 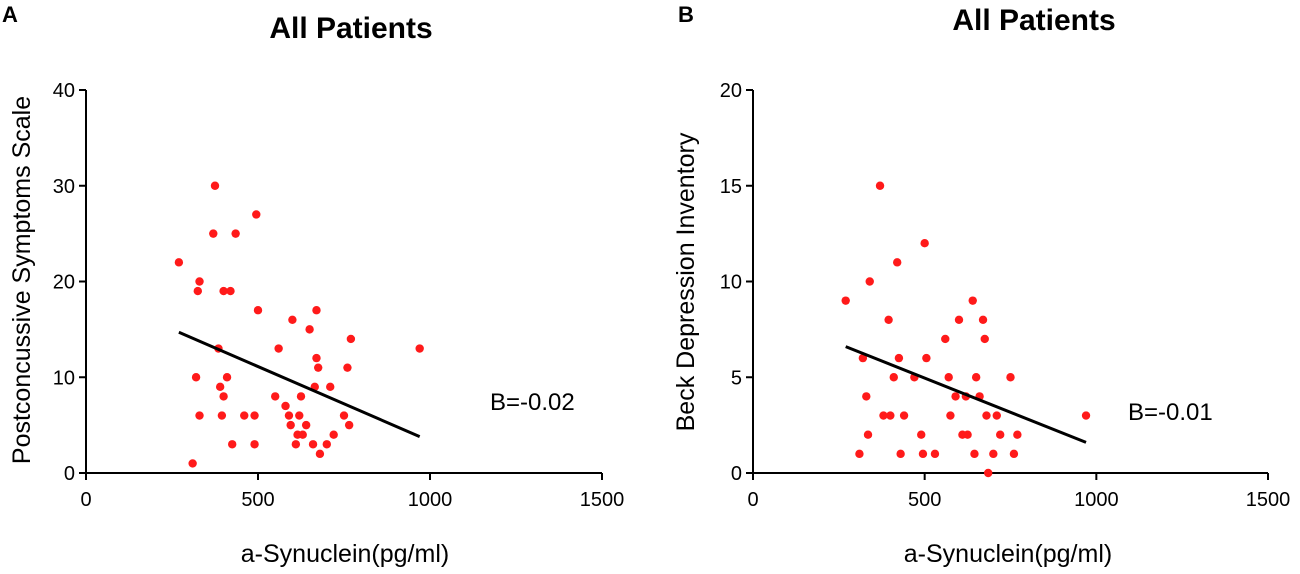 What do you see at coordinates (1170, 412) in the screenshot?
I see `annotation-b: B=-0.01` at bounding box center [1170, 412].